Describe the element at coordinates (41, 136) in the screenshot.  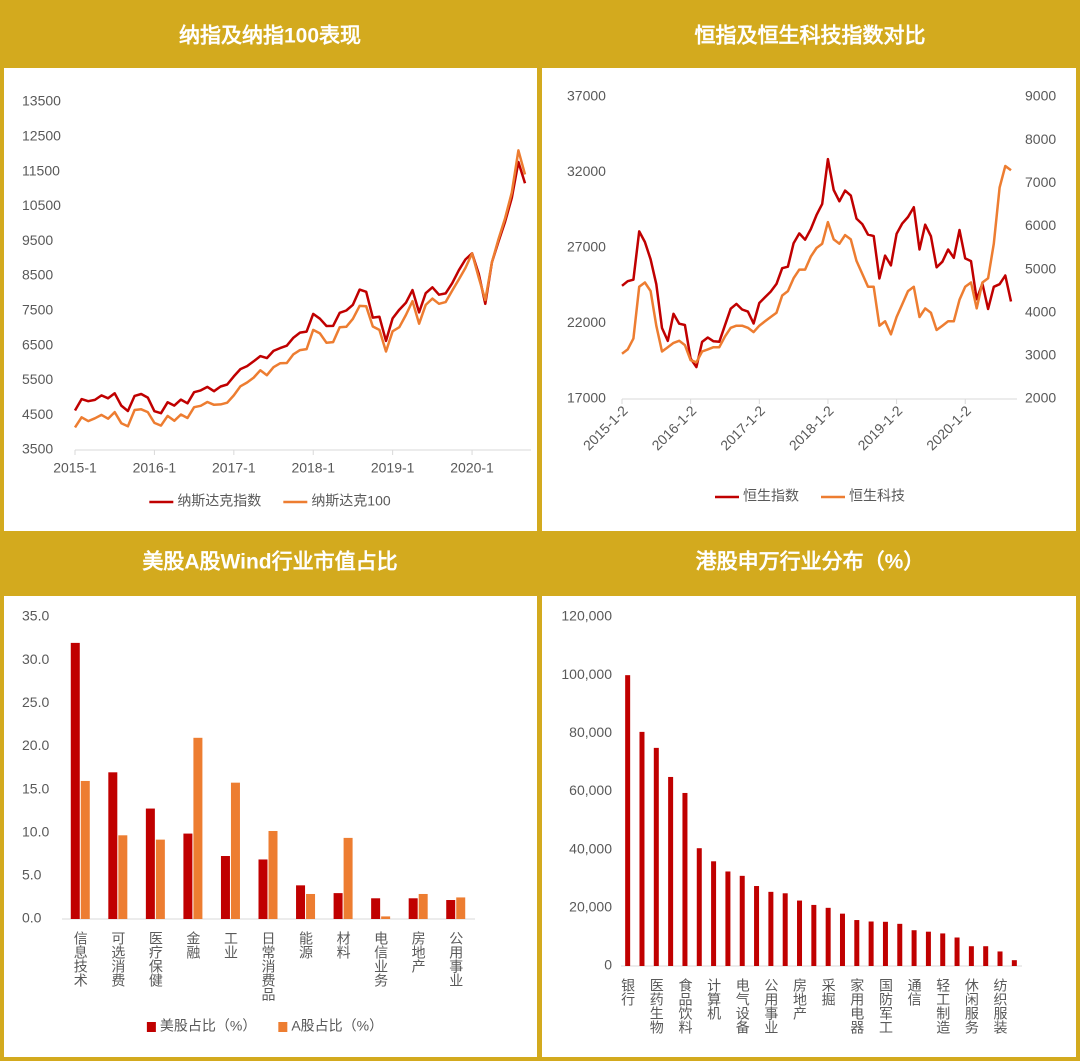
I see `y-tick-label: 12500` at that location.